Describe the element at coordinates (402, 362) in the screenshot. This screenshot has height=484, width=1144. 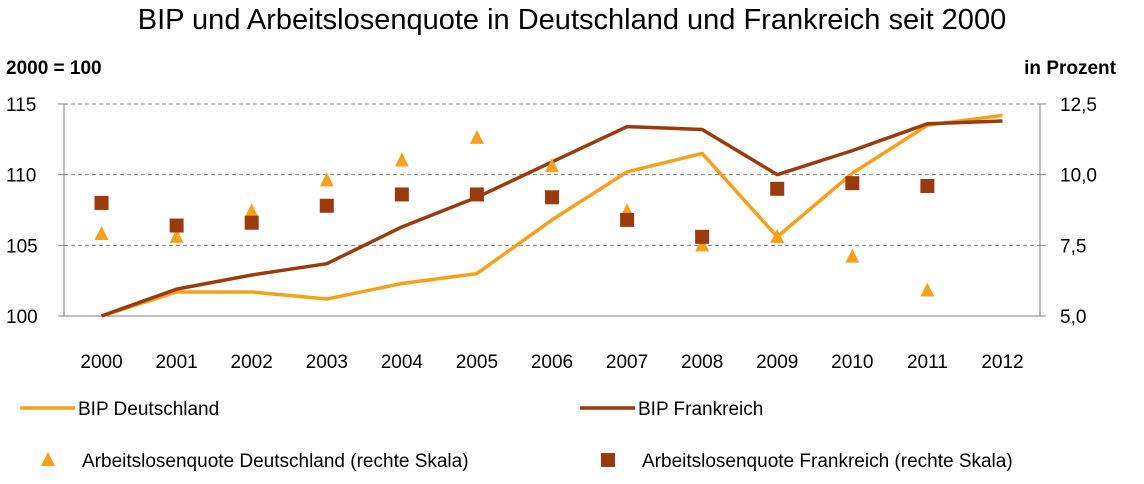
I see `x-tick-label: 2004` at that location.